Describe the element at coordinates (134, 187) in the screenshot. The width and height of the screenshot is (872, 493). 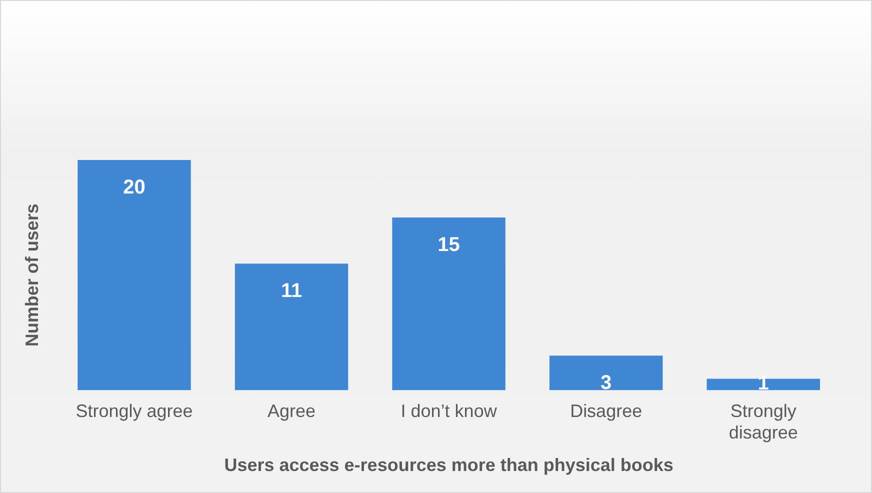
I see `data-label: 20` at that location.